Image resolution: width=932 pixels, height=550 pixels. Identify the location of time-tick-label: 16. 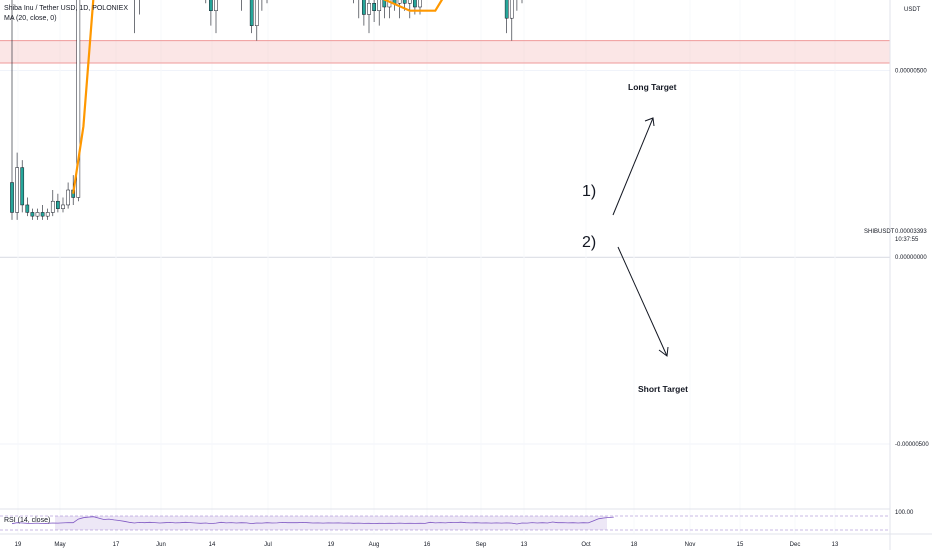
(427, 545).